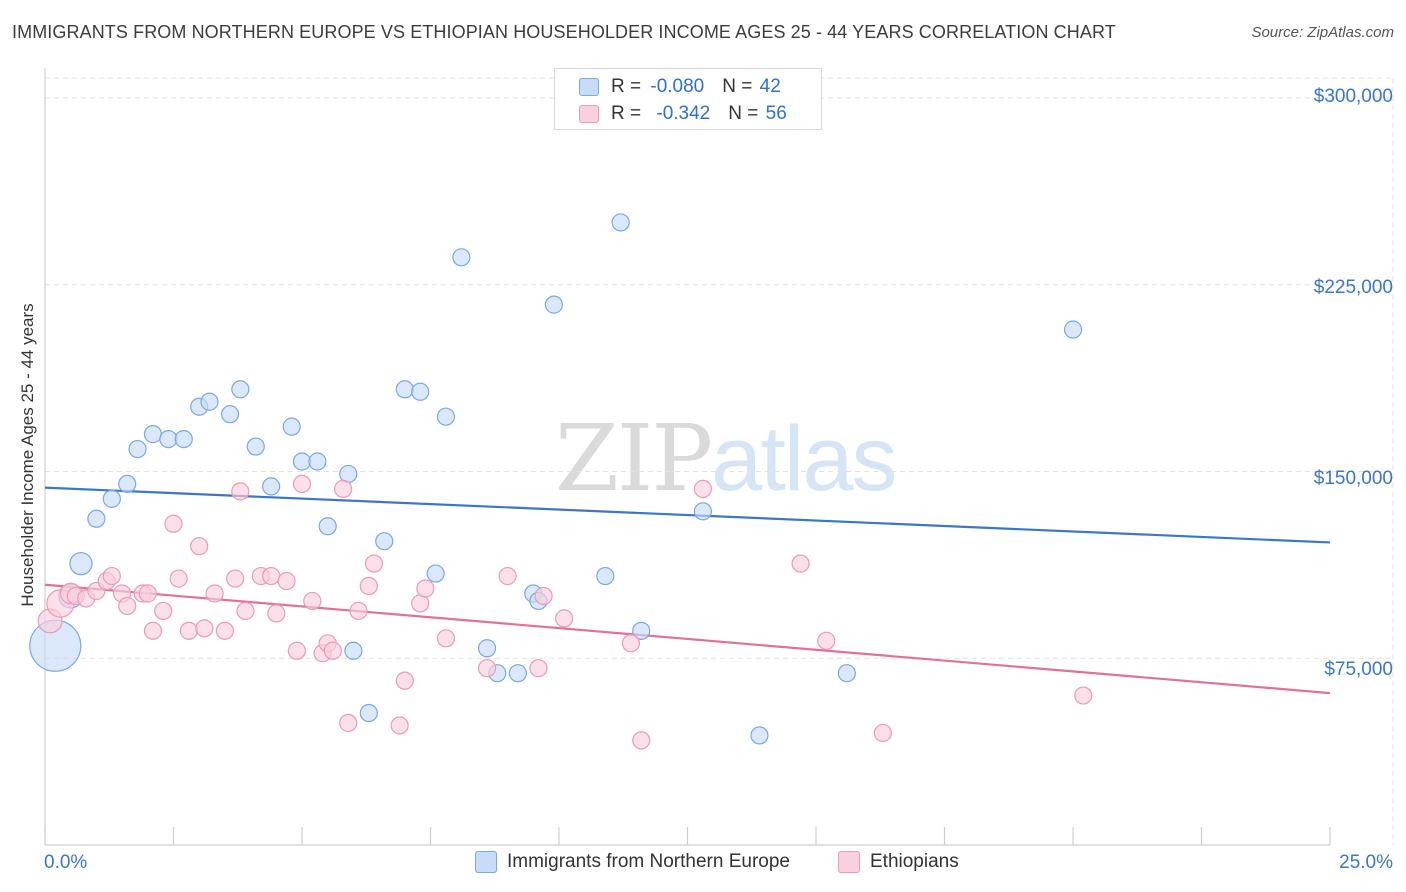 This screenshot has height=892, width=1406. What do you see at coordinates (770, 86) in the screenshot?
I see `n-value: 42` at bounding box center [770, 86].